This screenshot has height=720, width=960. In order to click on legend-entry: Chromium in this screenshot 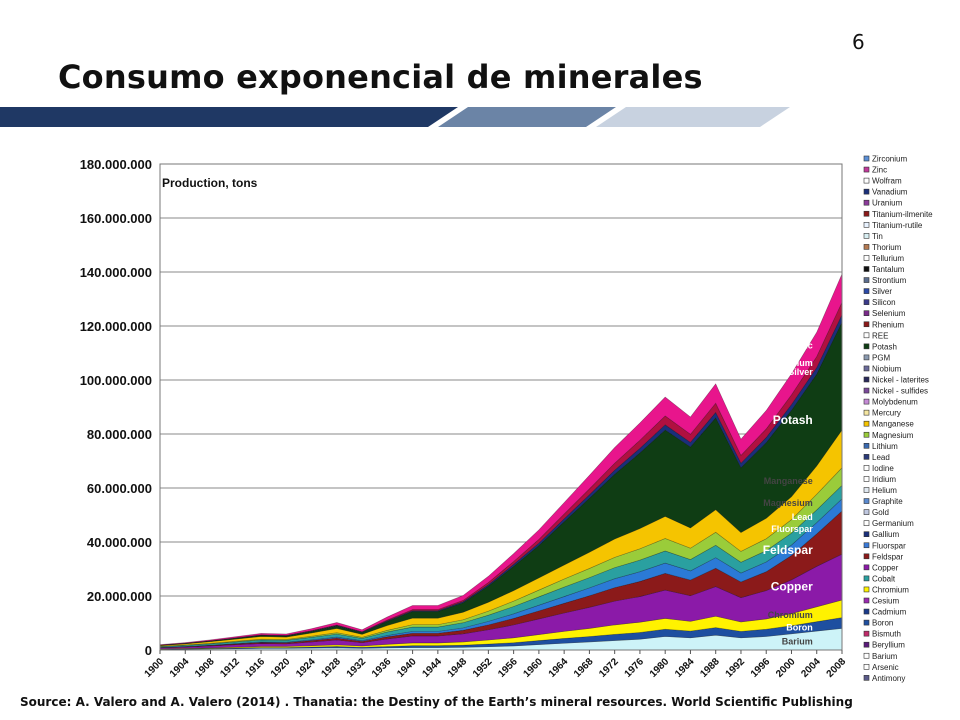, I will do `click(890, 589)`.